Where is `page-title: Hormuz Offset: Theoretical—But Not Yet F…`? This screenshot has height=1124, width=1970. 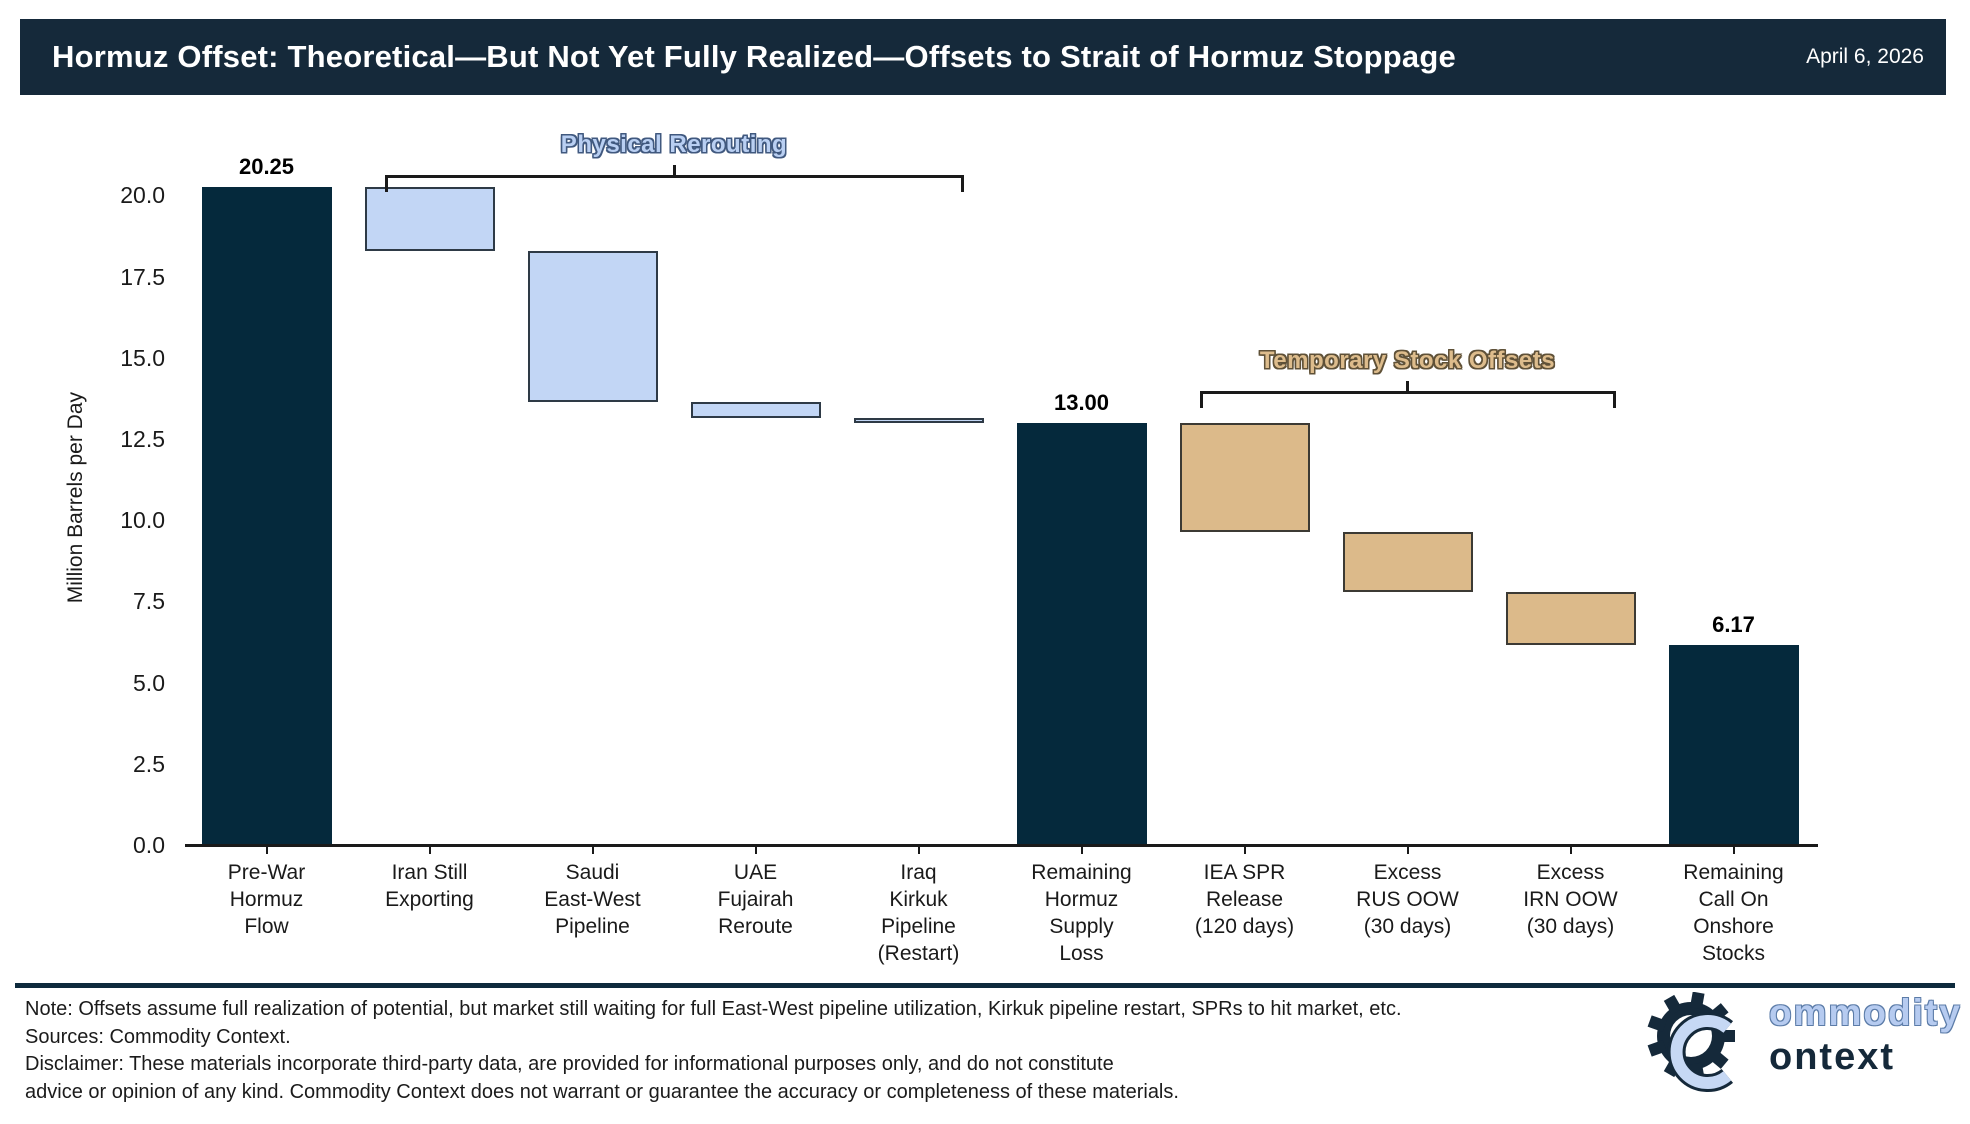 page-title: Hormuz Offset: Theoretical—But Not Yet F… is located at coordinates (754, 56).